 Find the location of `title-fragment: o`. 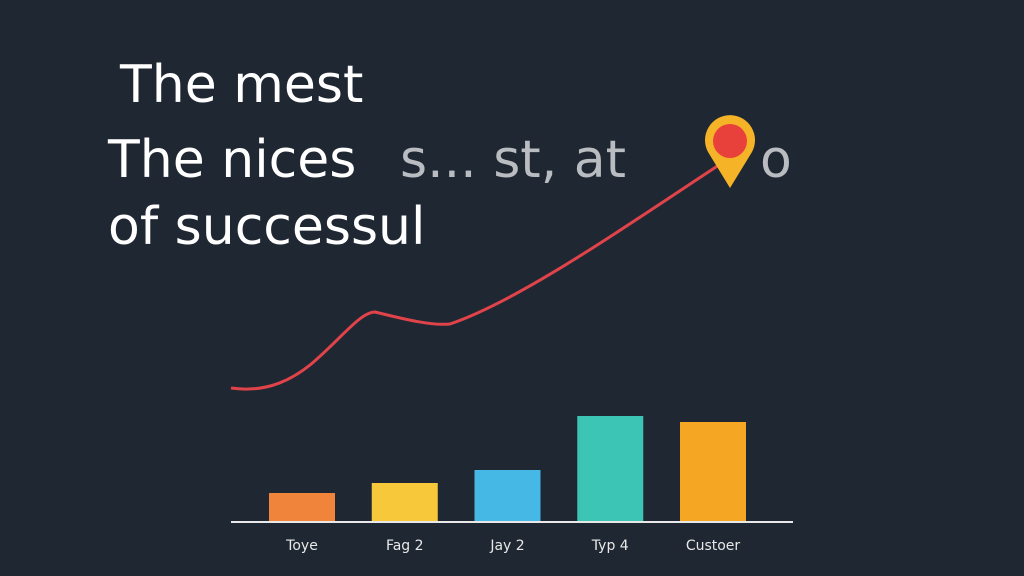

title-fragment: o is located at coordinates (776, 160).